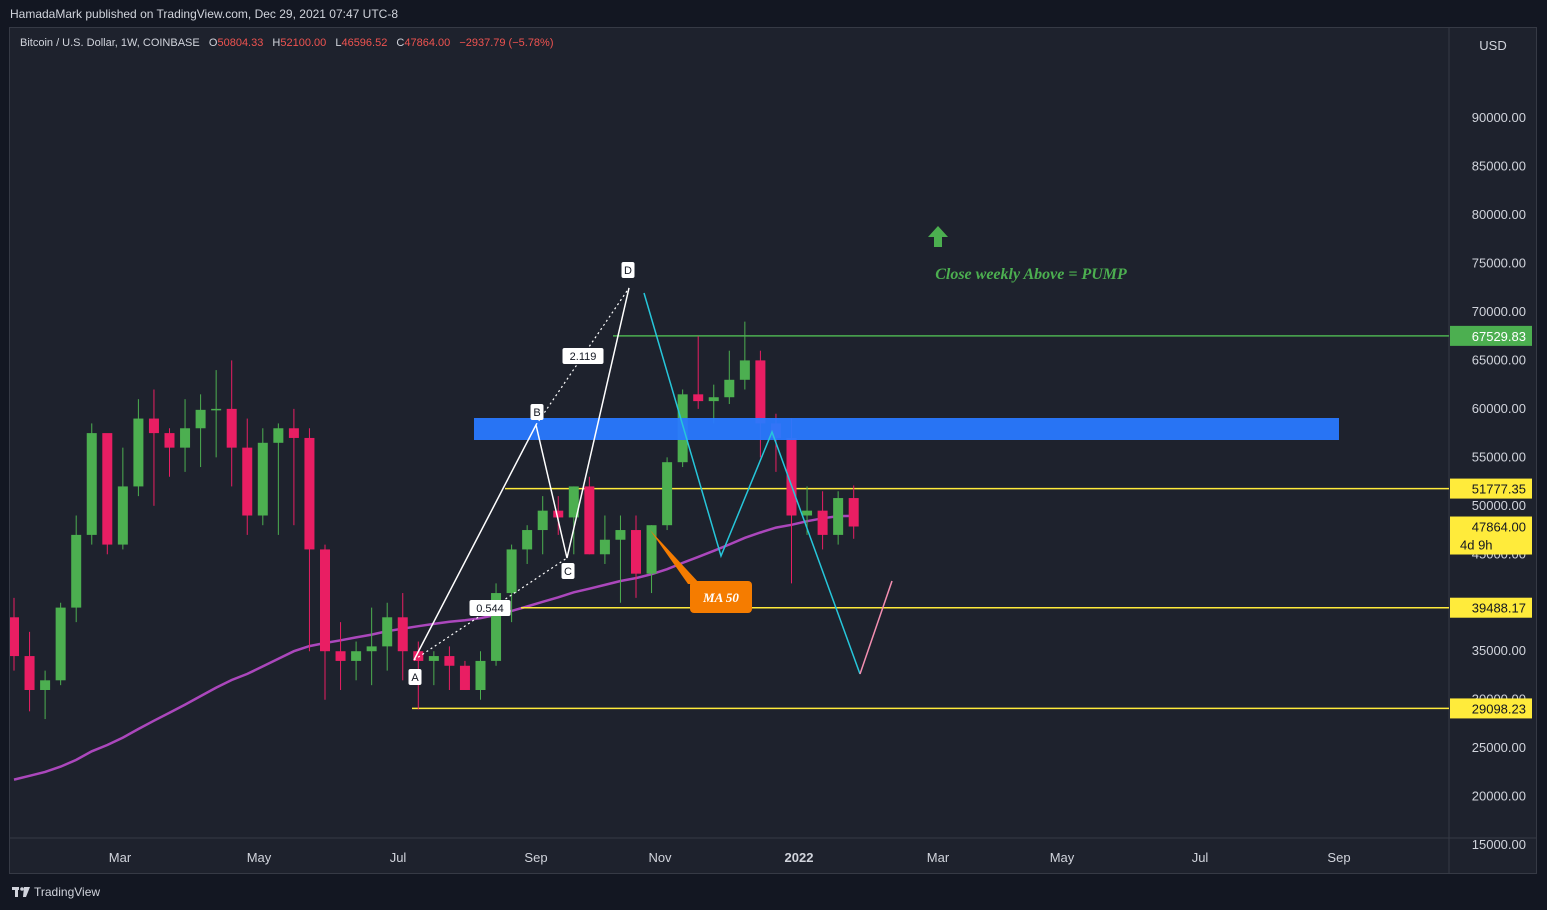 The height and width of the screenshot is (910, 1547). I want to click on point-c-label-box, so click(568, 571).